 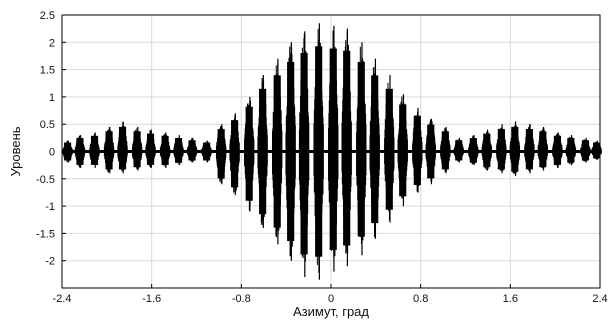 What do you see at coordinates (52, 43) in the screenshot?
I see `y-tick-label: 2` at bounding box center [52, 43].